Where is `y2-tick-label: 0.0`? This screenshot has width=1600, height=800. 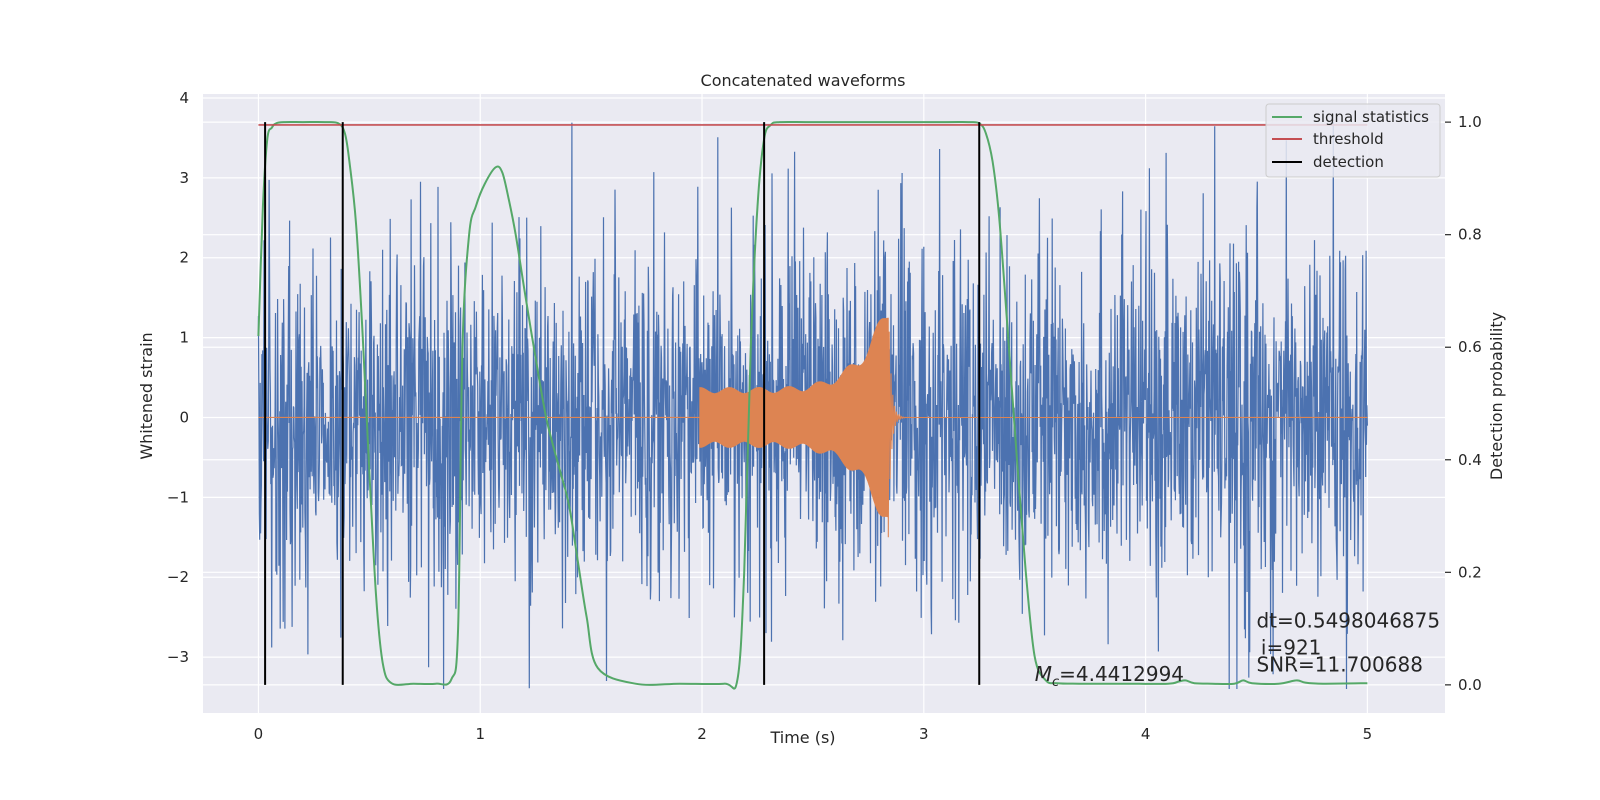 y2-tick-label: 0.0 is located at coordinates (1470, 685).